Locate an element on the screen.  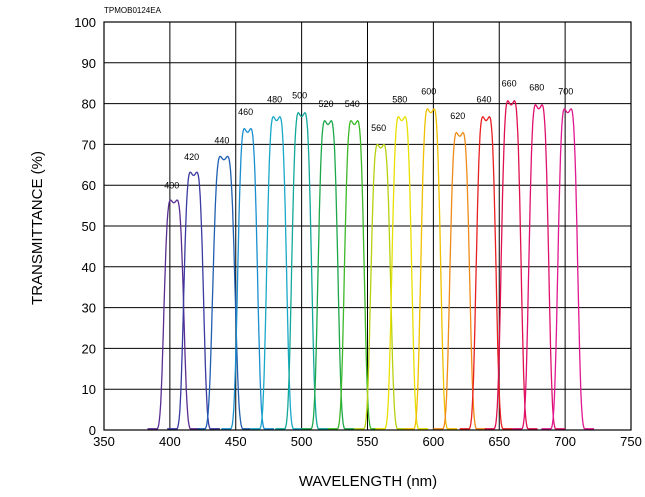
y-tick-label: 30 is located at coordinates (89, 308).